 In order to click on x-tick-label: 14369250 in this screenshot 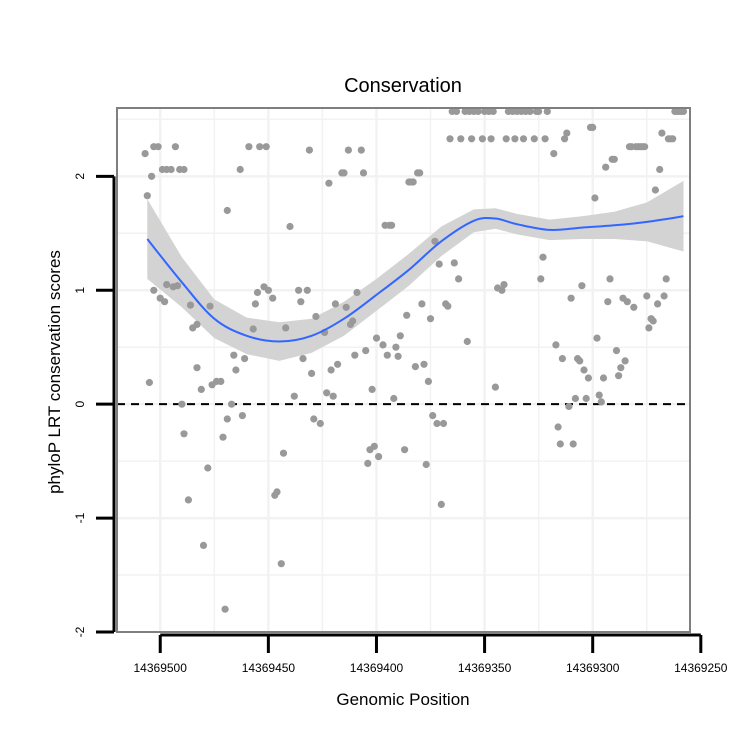, I will do `click(701, 668)`.